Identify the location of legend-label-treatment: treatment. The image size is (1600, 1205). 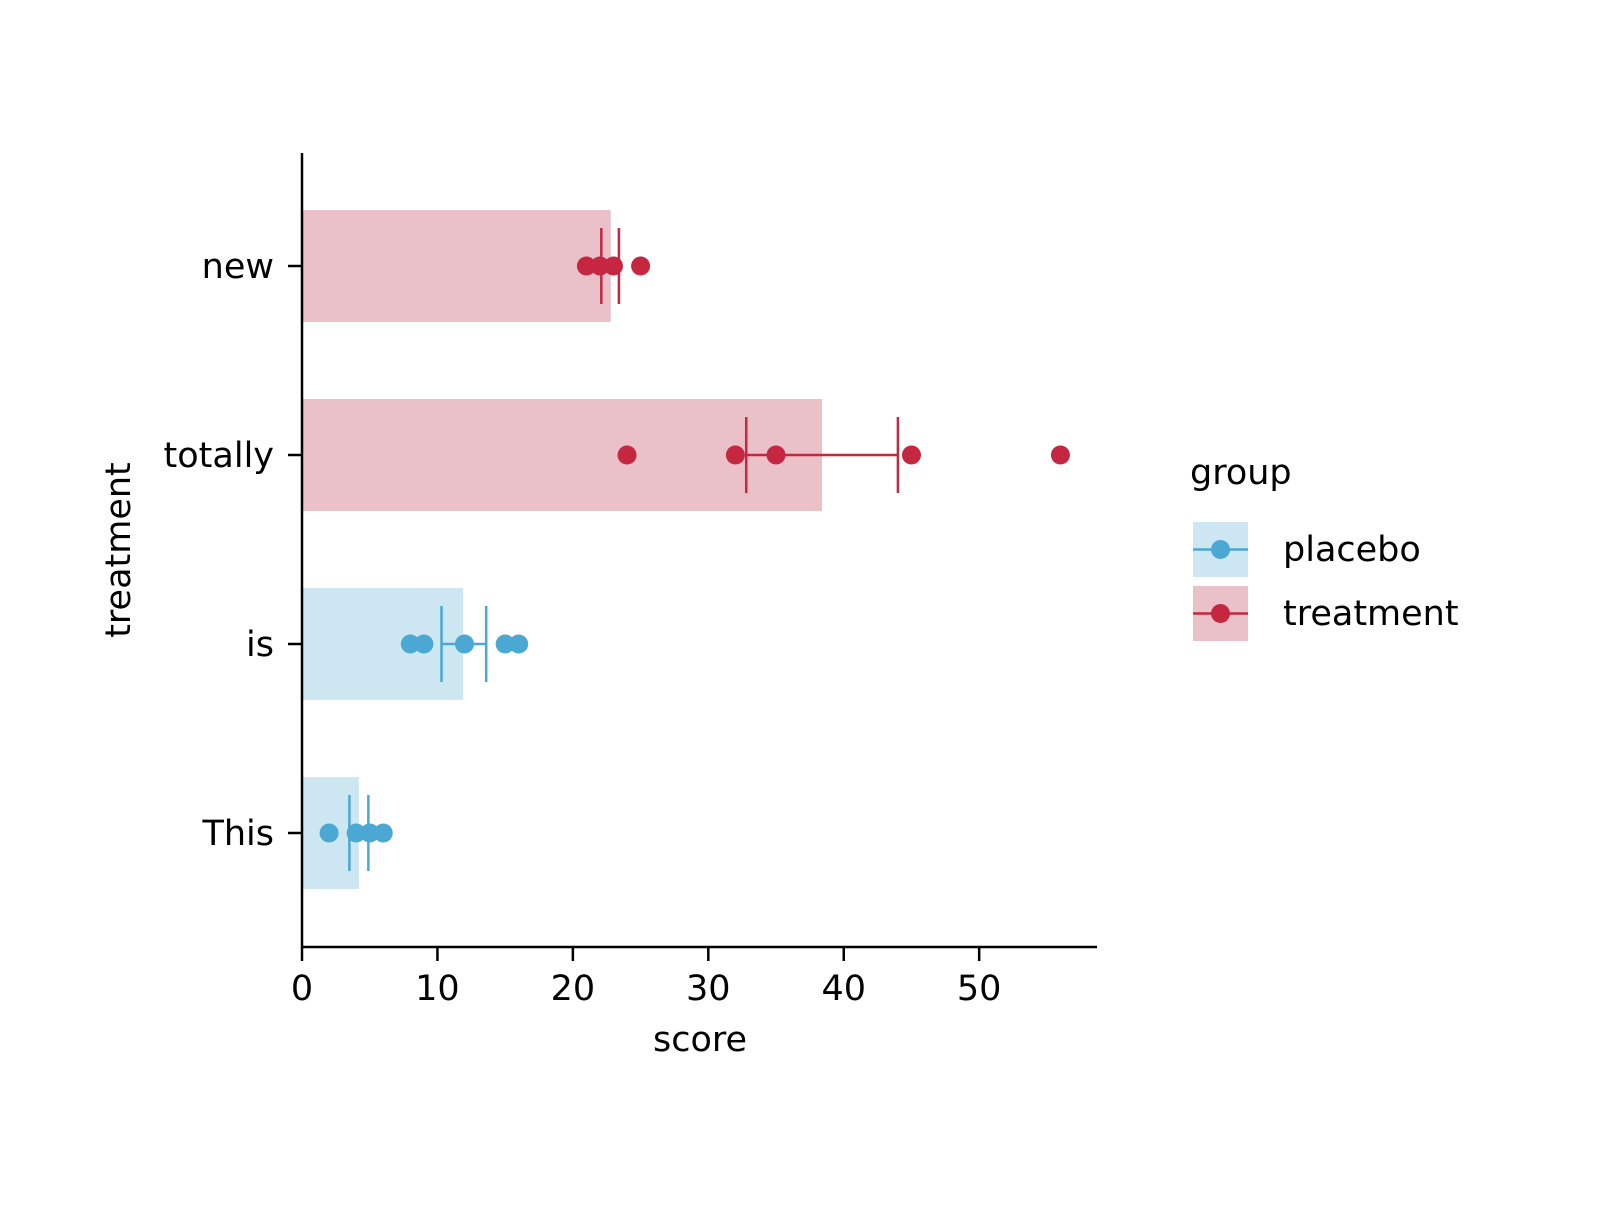
(1371, 614).